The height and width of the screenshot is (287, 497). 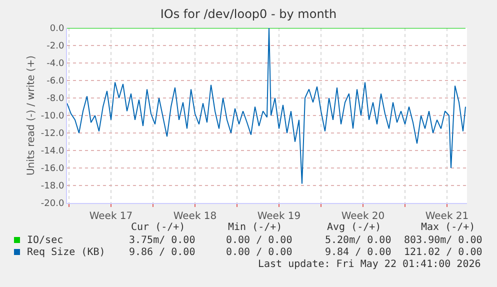 What do you see at coordinates (279, 216) in the screenshot?
I see `x-tick-label: Week 19` at bounding box center [279, 216].